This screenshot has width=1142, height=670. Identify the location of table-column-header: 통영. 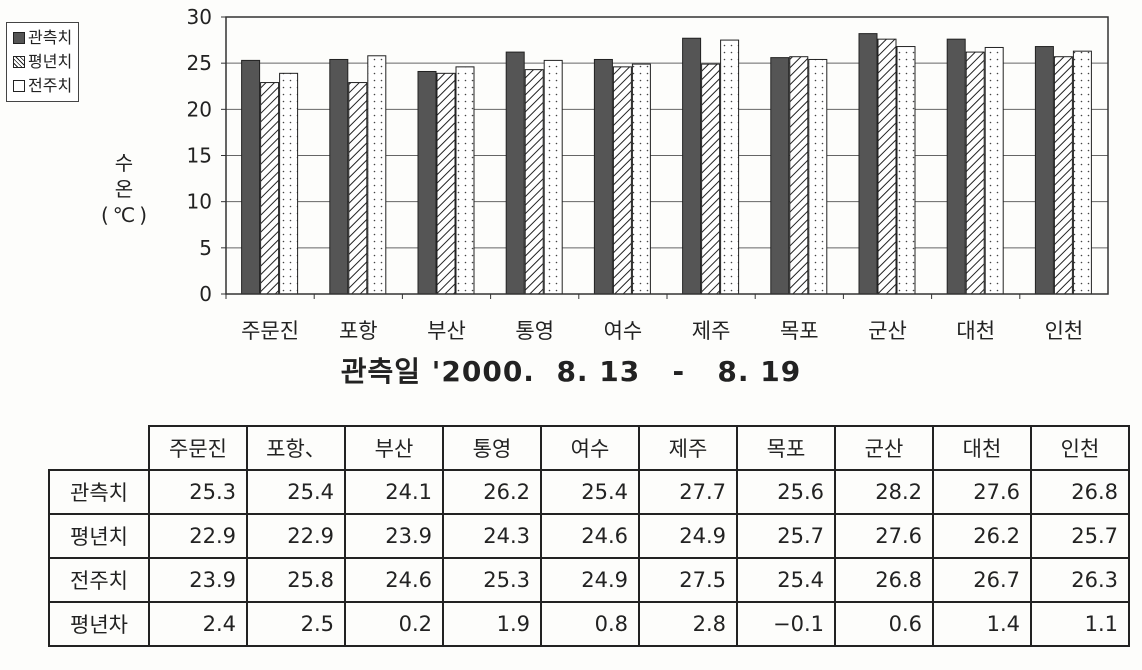
(492, 448).